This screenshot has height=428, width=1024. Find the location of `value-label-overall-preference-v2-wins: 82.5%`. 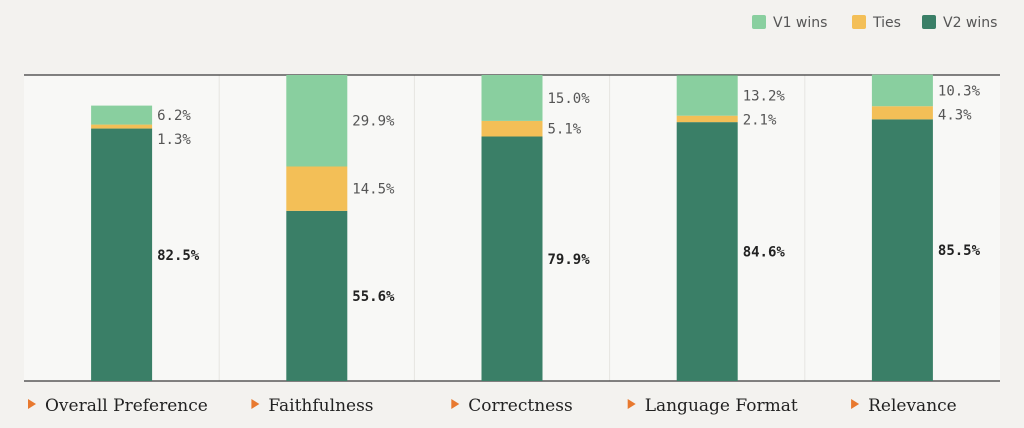

value-label-overall-preference-v2-wins: 82.5% is located at coordinates (178, 256).